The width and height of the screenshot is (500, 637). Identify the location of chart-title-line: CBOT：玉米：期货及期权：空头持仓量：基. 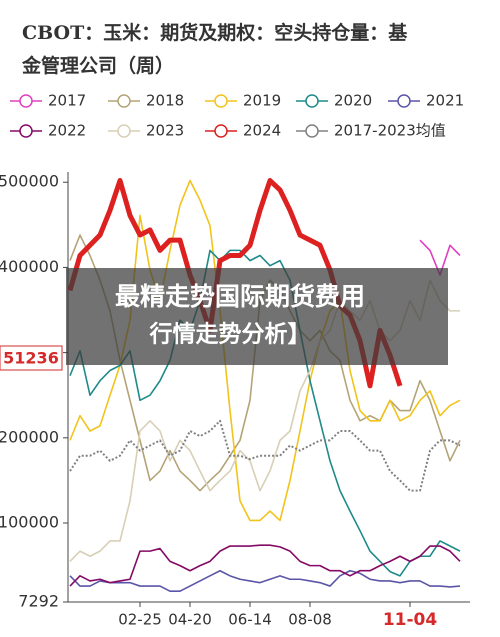
(215, 32).